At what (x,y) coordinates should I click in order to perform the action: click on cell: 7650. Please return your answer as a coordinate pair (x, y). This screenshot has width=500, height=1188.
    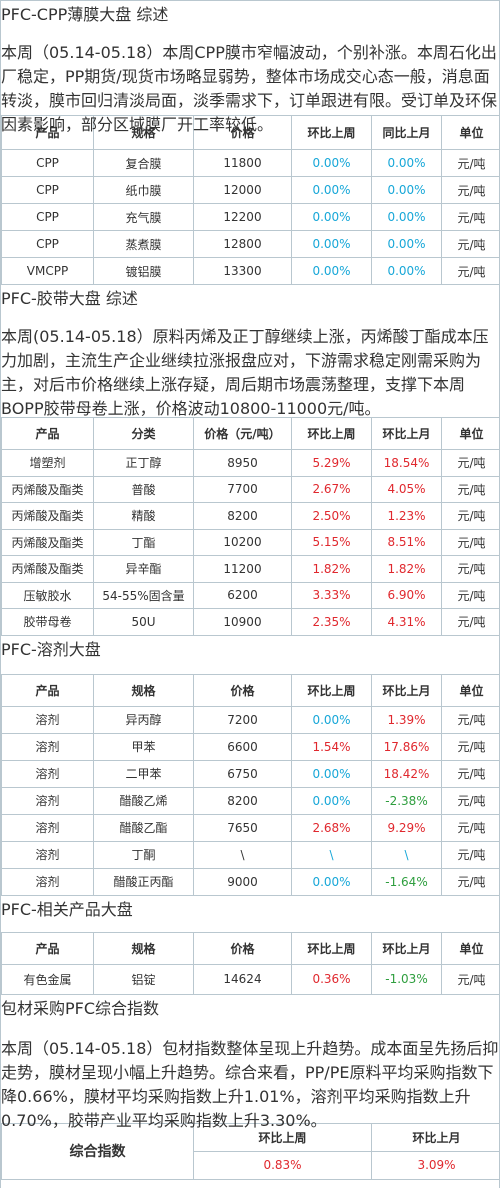
    Looking at the image, I should click on (242, 827).